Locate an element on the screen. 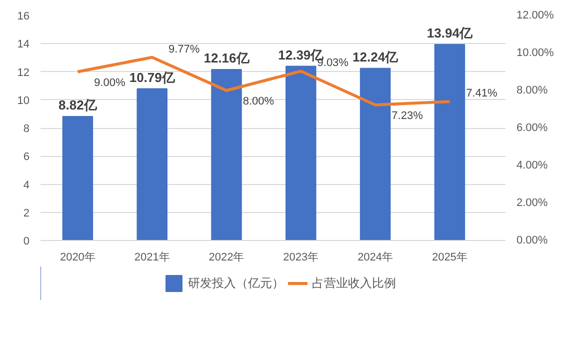  y2-tick-label: 4.00% is located at coordinates (532, 166).